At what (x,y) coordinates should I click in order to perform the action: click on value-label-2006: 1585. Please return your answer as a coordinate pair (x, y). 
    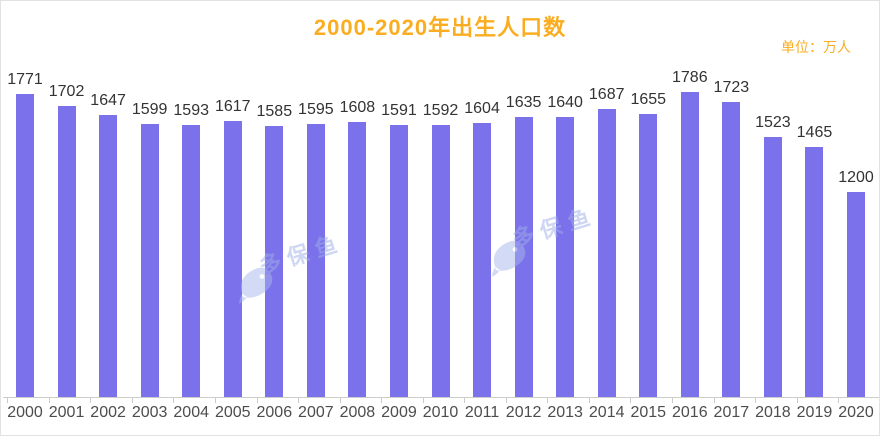
    Looking at the image, I should click on (274, 111).